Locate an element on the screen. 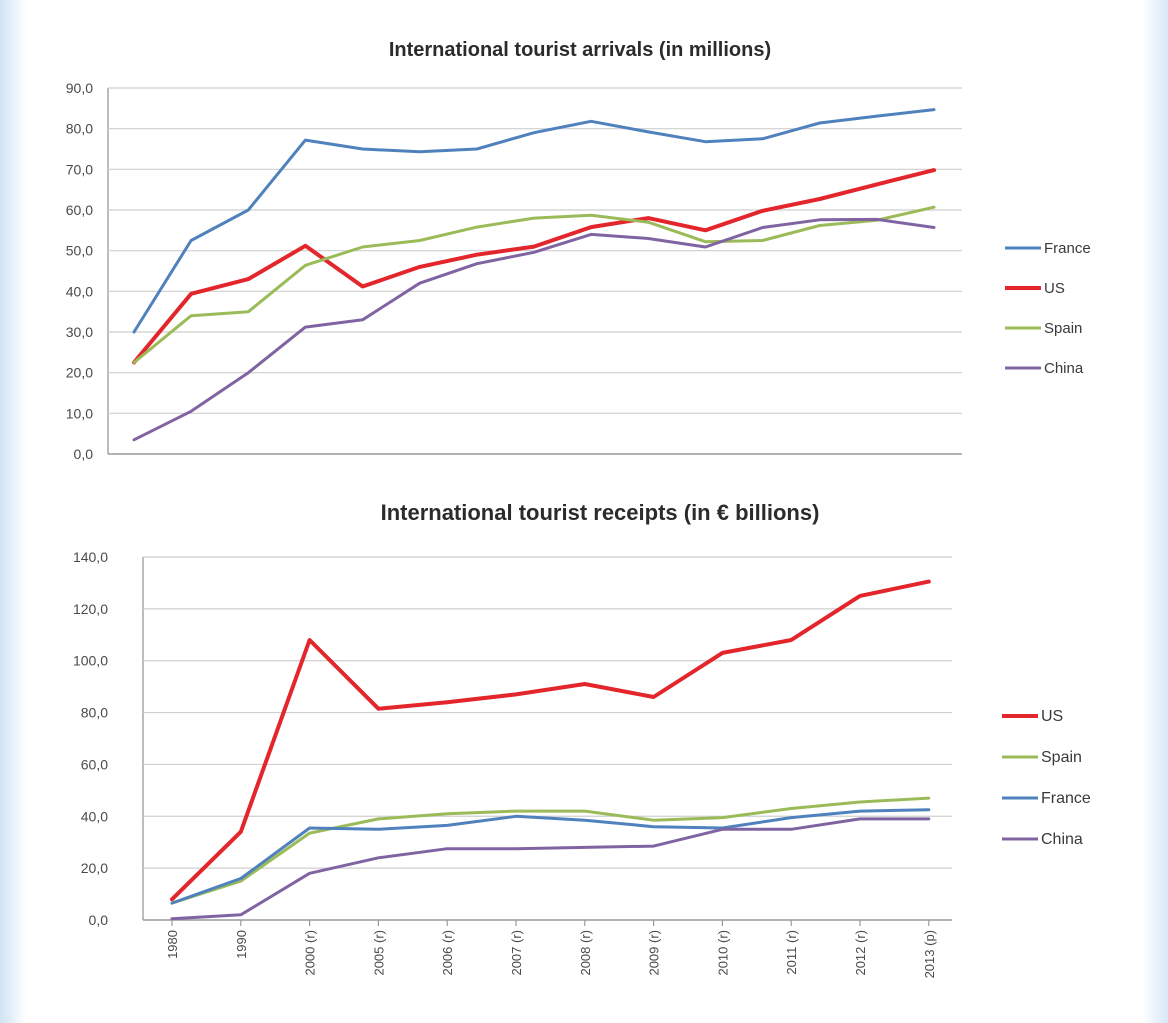 The width and height of the screenshot is (1168, 1023). x-tick-label: 1980 is located at coordinates (172, 944).